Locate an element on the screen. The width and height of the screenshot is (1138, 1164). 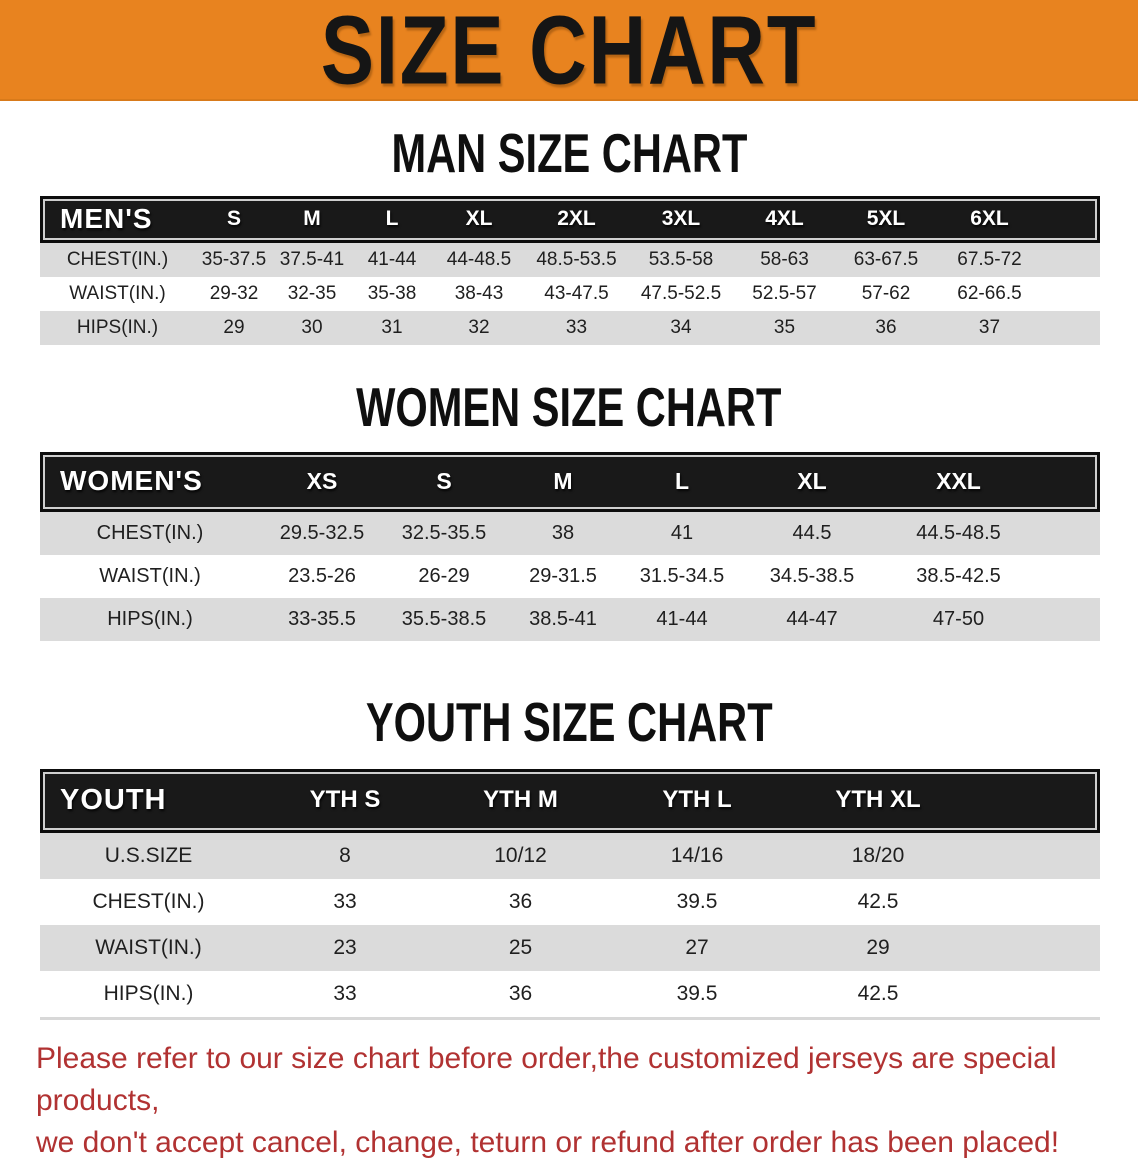
size-value: 58-63 is located at coordinates (784, 260).